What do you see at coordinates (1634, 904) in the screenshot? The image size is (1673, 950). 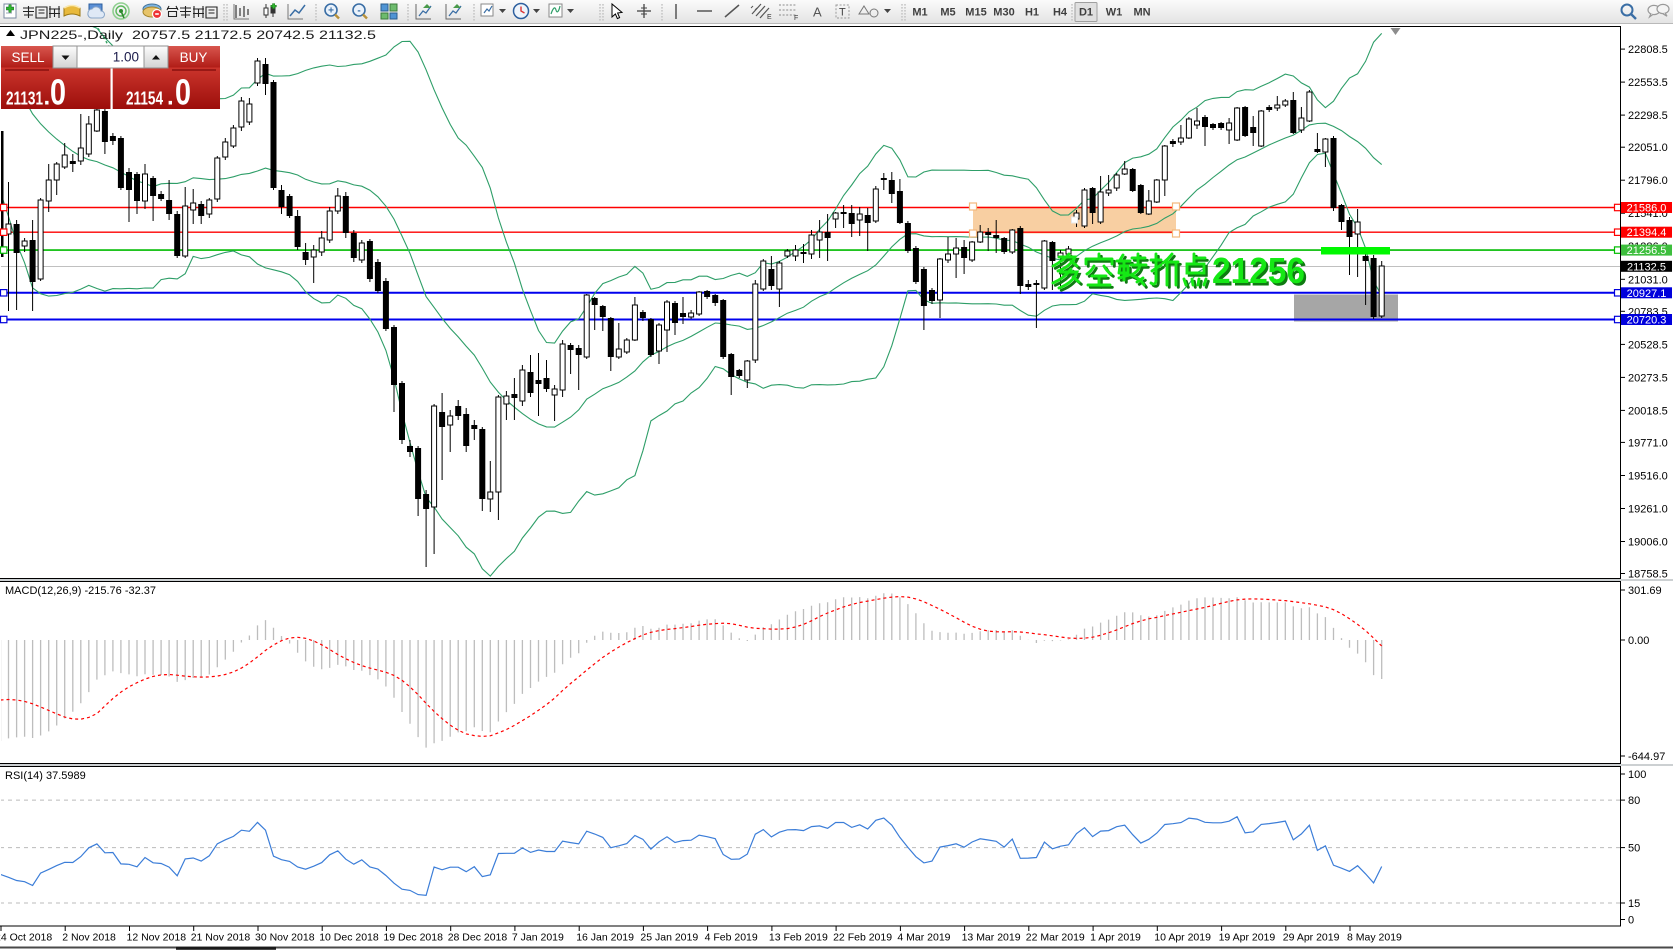 I see `svg-text: 15` at bounding box center [1634, 904].